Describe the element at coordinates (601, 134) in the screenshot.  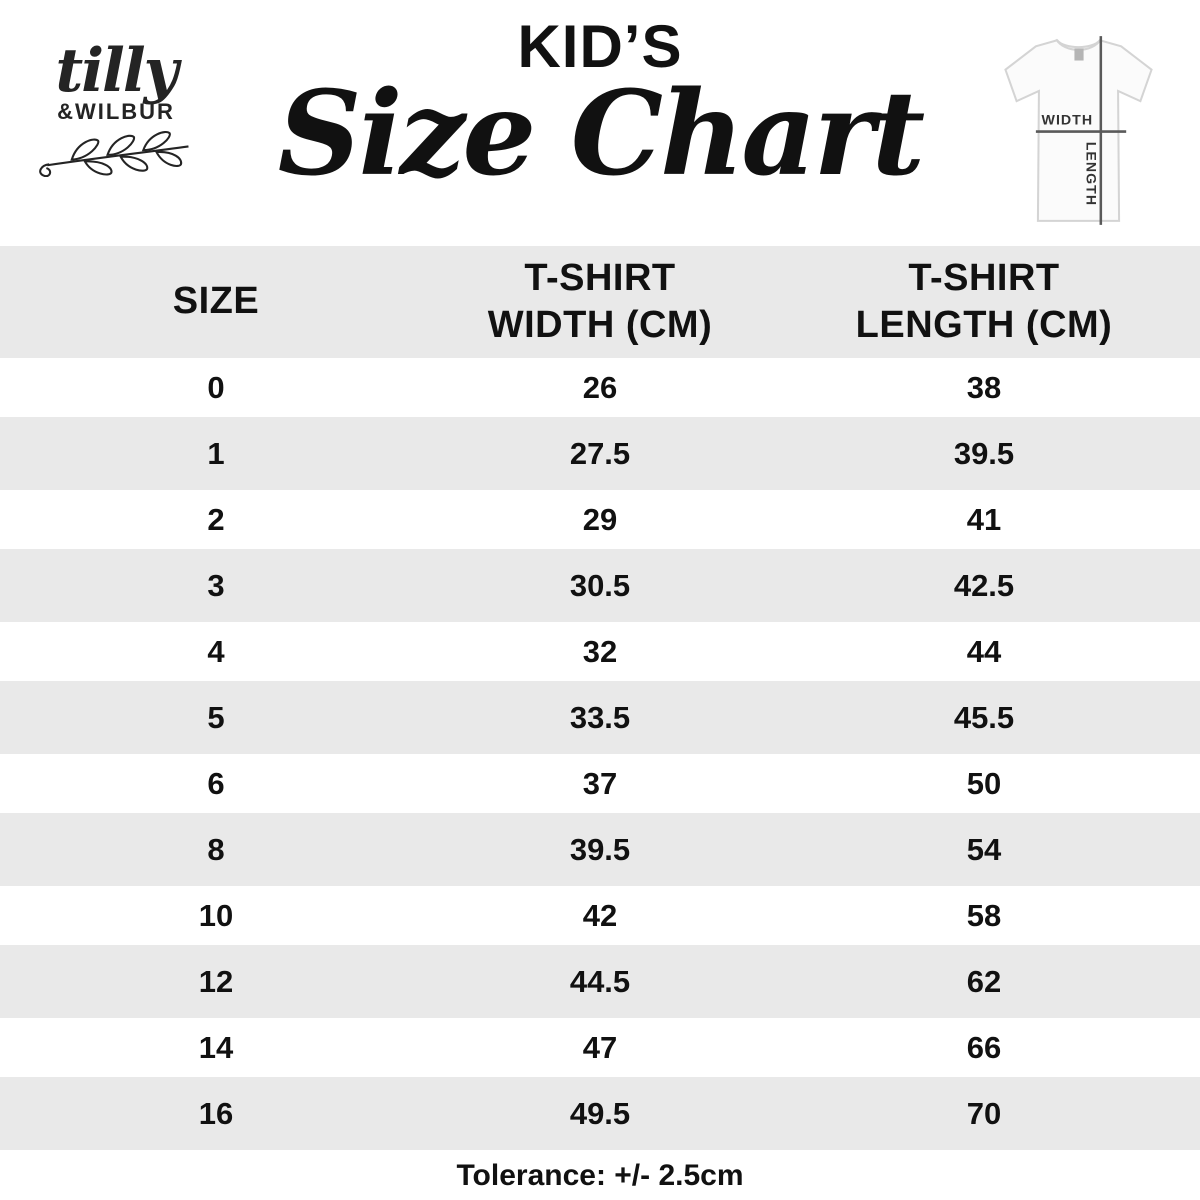
I see `title-main: Size Chart` at that location.